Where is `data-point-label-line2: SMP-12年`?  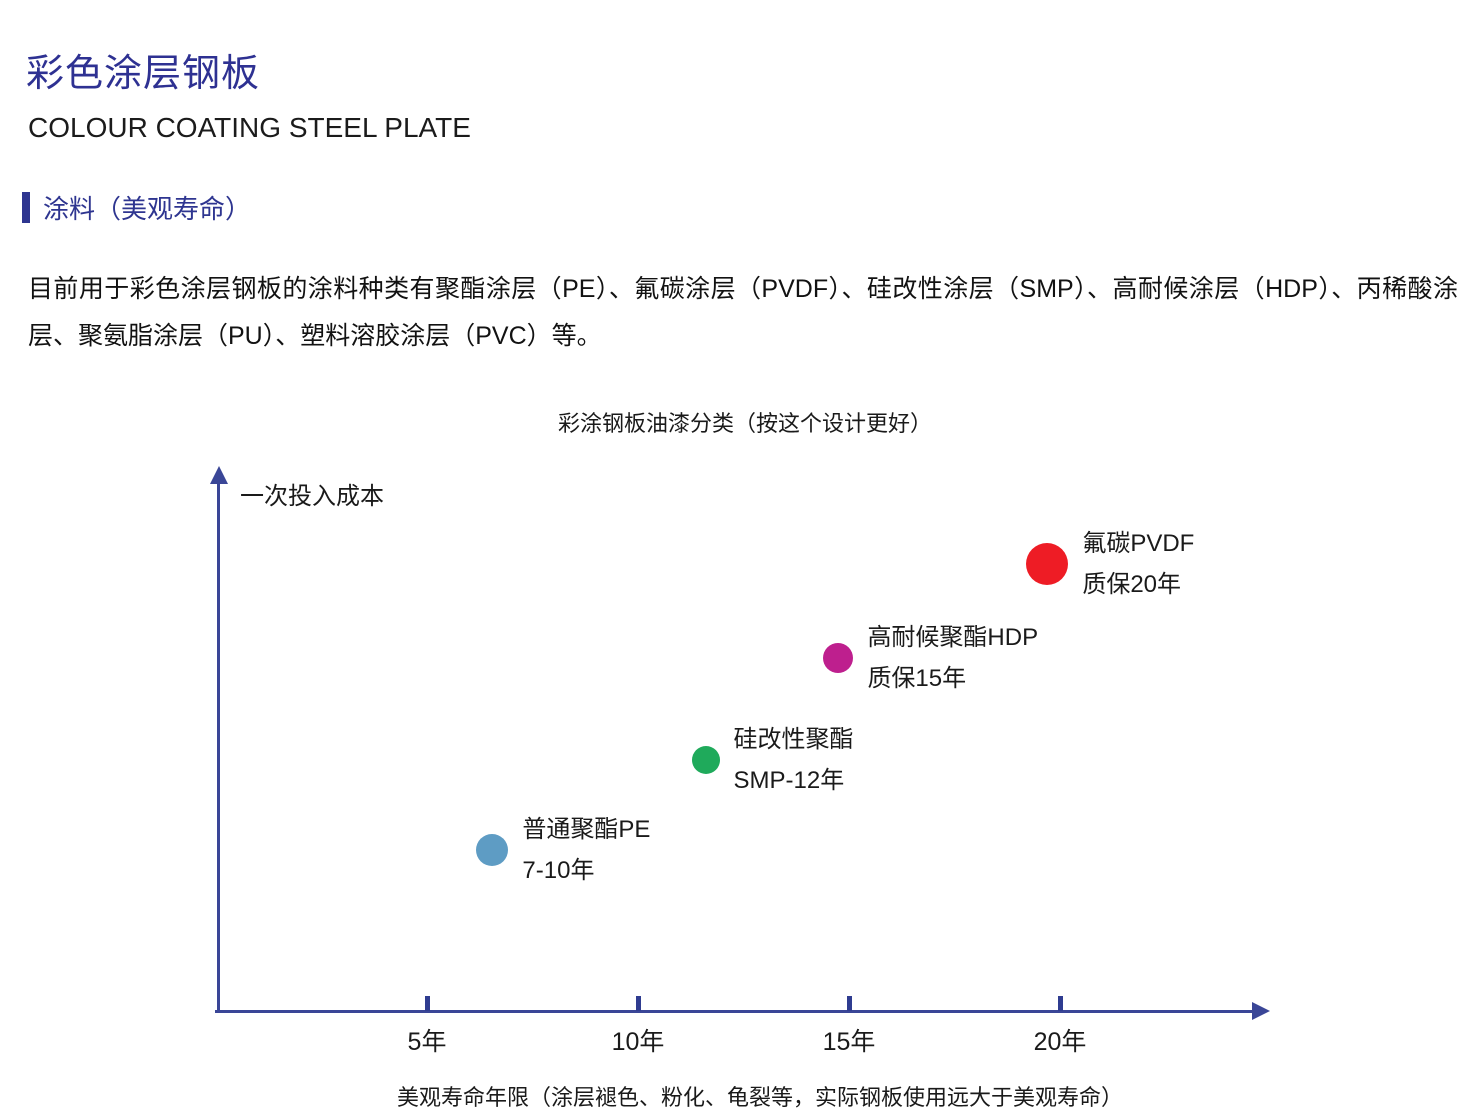
data-point-label-line2: SMP-12年 is located at coordinates (789, 780).